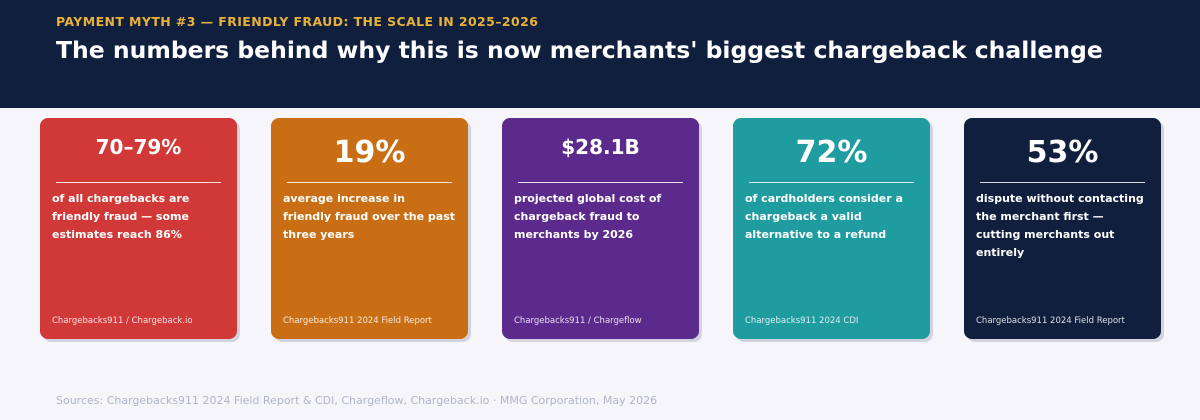  What do you see at coordinates (600, 147) in the screenshot?
I see `stat-value: $28.1B` at bounding box center [600, 147].